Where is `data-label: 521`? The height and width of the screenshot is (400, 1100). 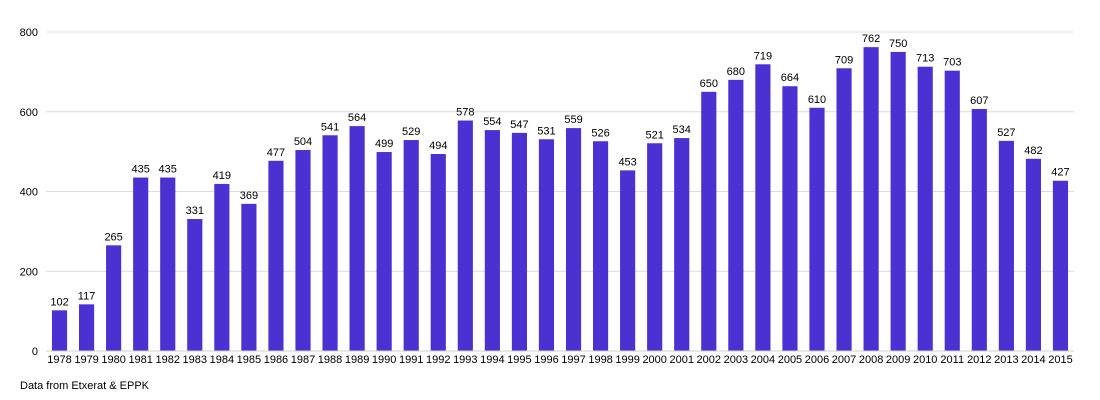 data-label: 521 is located at coordinates (655, 135).